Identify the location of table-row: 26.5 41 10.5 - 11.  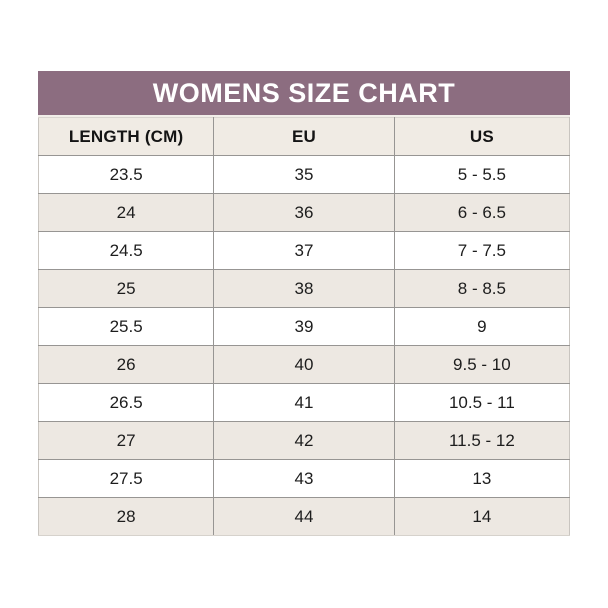
(304, 402).